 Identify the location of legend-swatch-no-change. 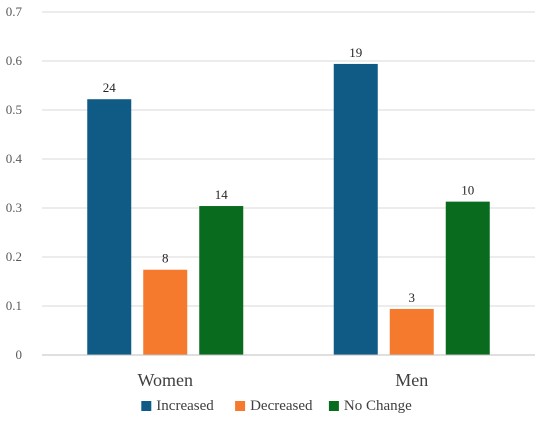
(333, 406).